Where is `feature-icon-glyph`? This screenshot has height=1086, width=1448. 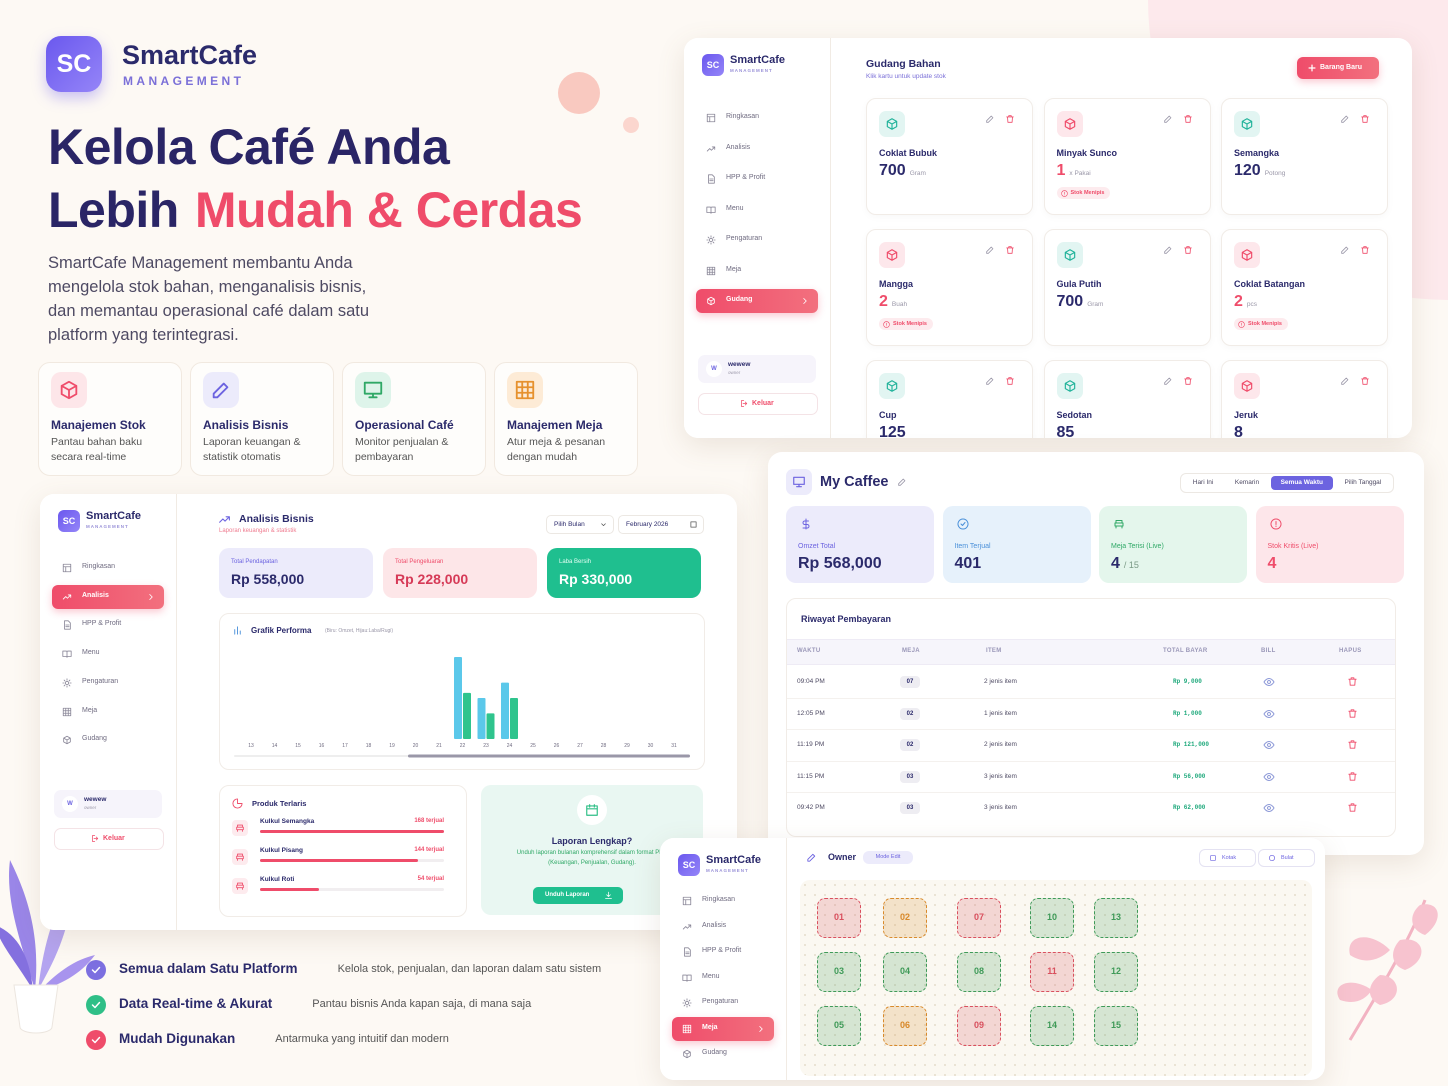 feature-icon-glyph is located at coordinates (525, 390).